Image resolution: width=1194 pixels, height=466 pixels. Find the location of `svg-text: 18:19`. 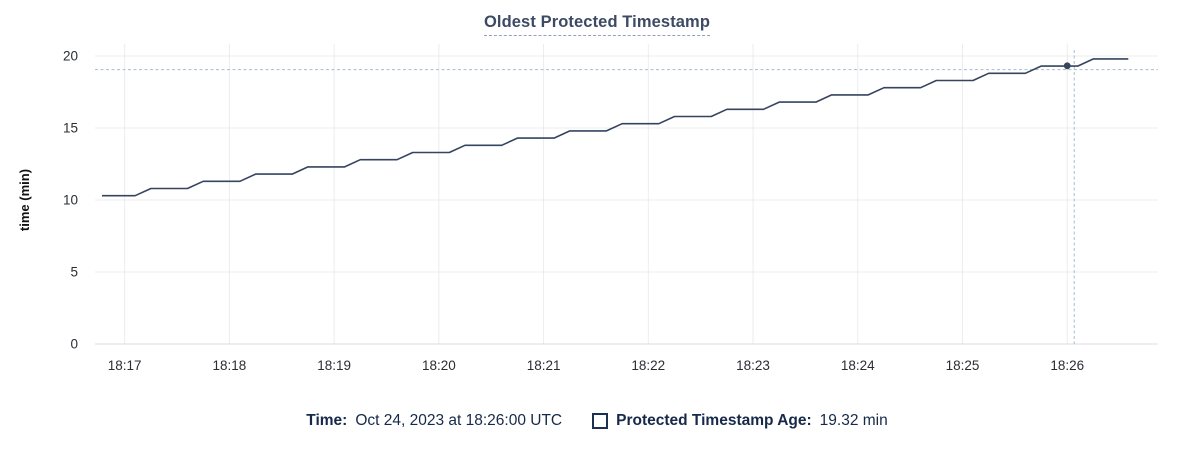

svg-text: 18:19 is located at coordinates (334, 365).